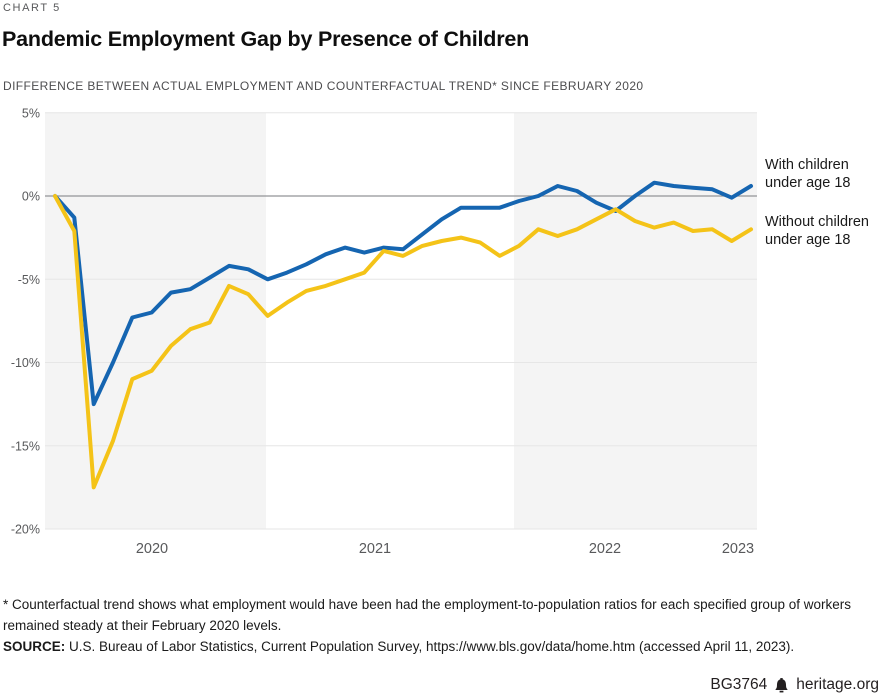 Image resolution: width=884 pixels, height=700 pixels. I want to click on year-band-2020, so click(155, 321).